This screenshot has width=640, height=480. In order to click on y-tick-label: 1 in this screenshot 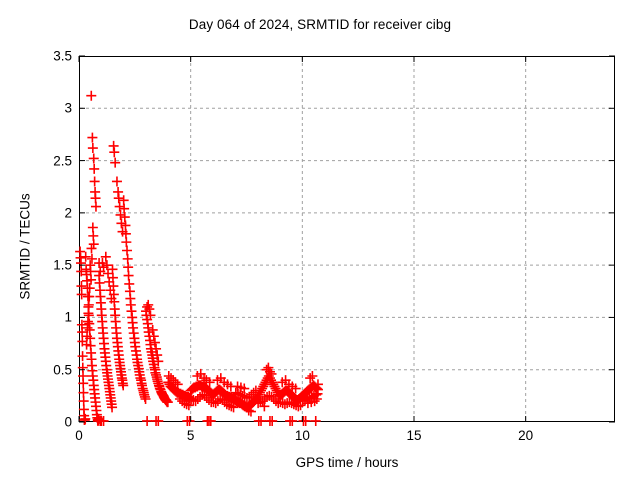, I will do `click(68, 317)`.